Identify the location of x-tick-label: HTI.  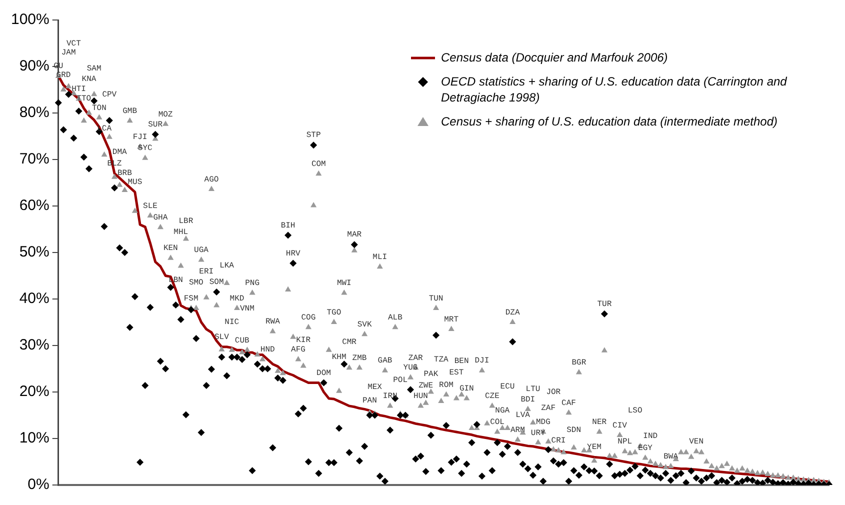
(79, 89).